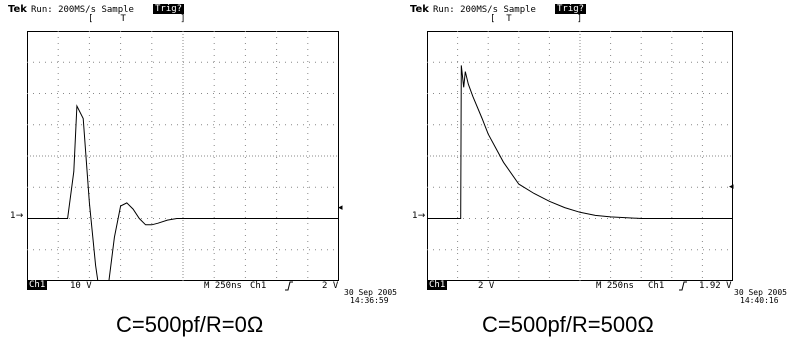 This screenshot has height=339, width=801. I want to click on caption: C=500pf/R=500Ω, so click(568, 324).